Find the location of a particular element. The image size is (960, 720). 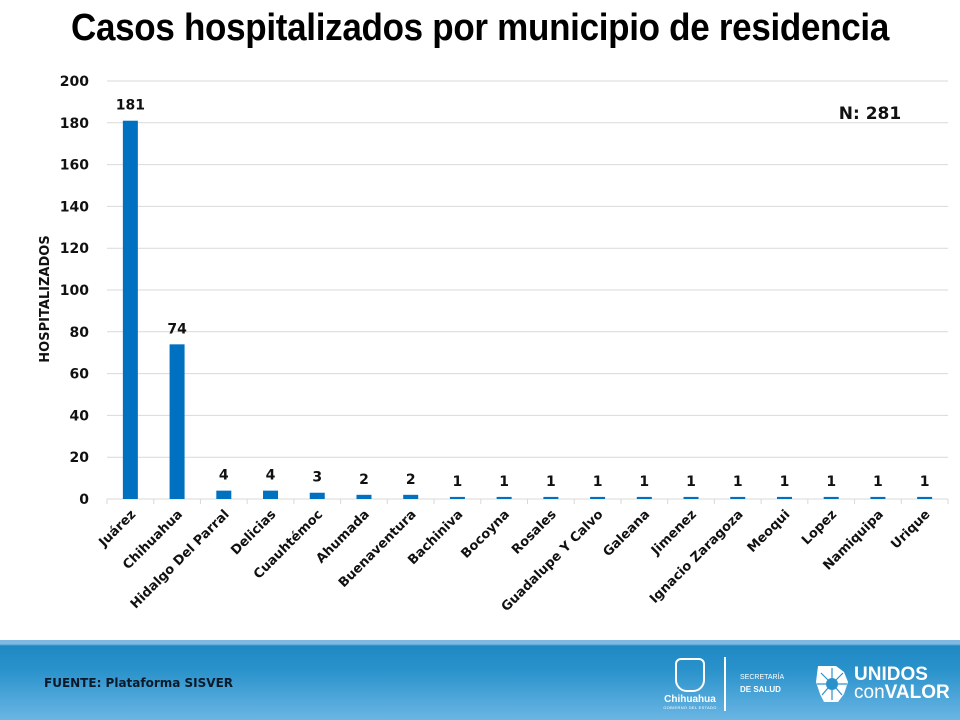

x-category-label: Bocoyna is located at coordinates (486, 534).